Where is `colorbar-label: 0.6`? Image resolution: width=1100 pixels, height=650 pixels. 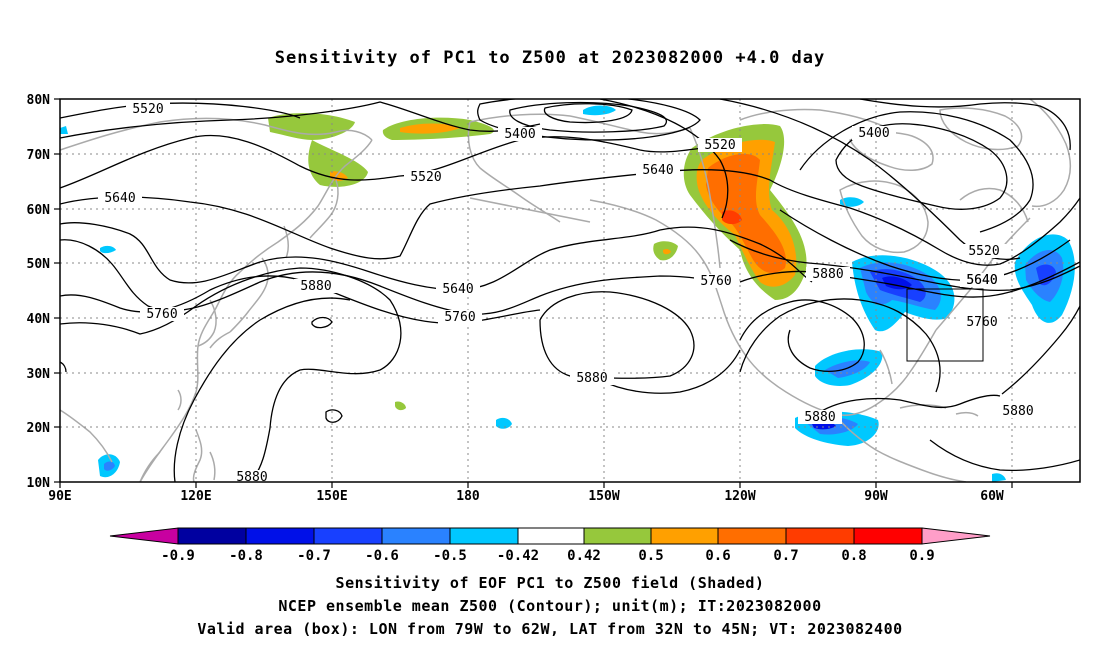
colorbar-label: 0.6 is located at coordinates (717, 556).